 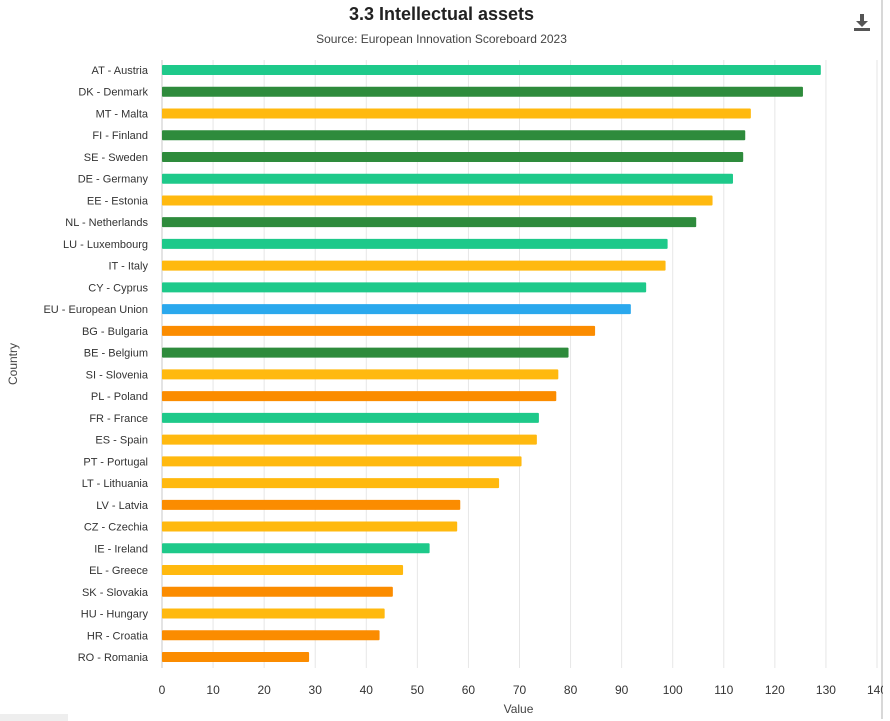 What do you see at coordinates (13, 364) in the screenshot?
I see `y-axis-title: Country` at bounding box center [13, 364].